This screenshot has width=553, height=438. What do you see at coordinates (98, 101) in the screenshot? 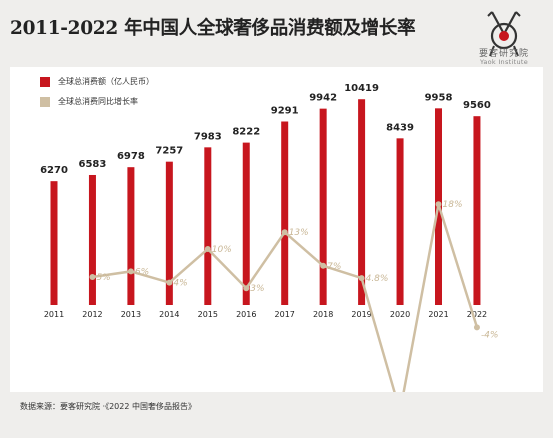
I see `legend-line-label: 全球总消费同比增长率` at bounding box center [98, 101].